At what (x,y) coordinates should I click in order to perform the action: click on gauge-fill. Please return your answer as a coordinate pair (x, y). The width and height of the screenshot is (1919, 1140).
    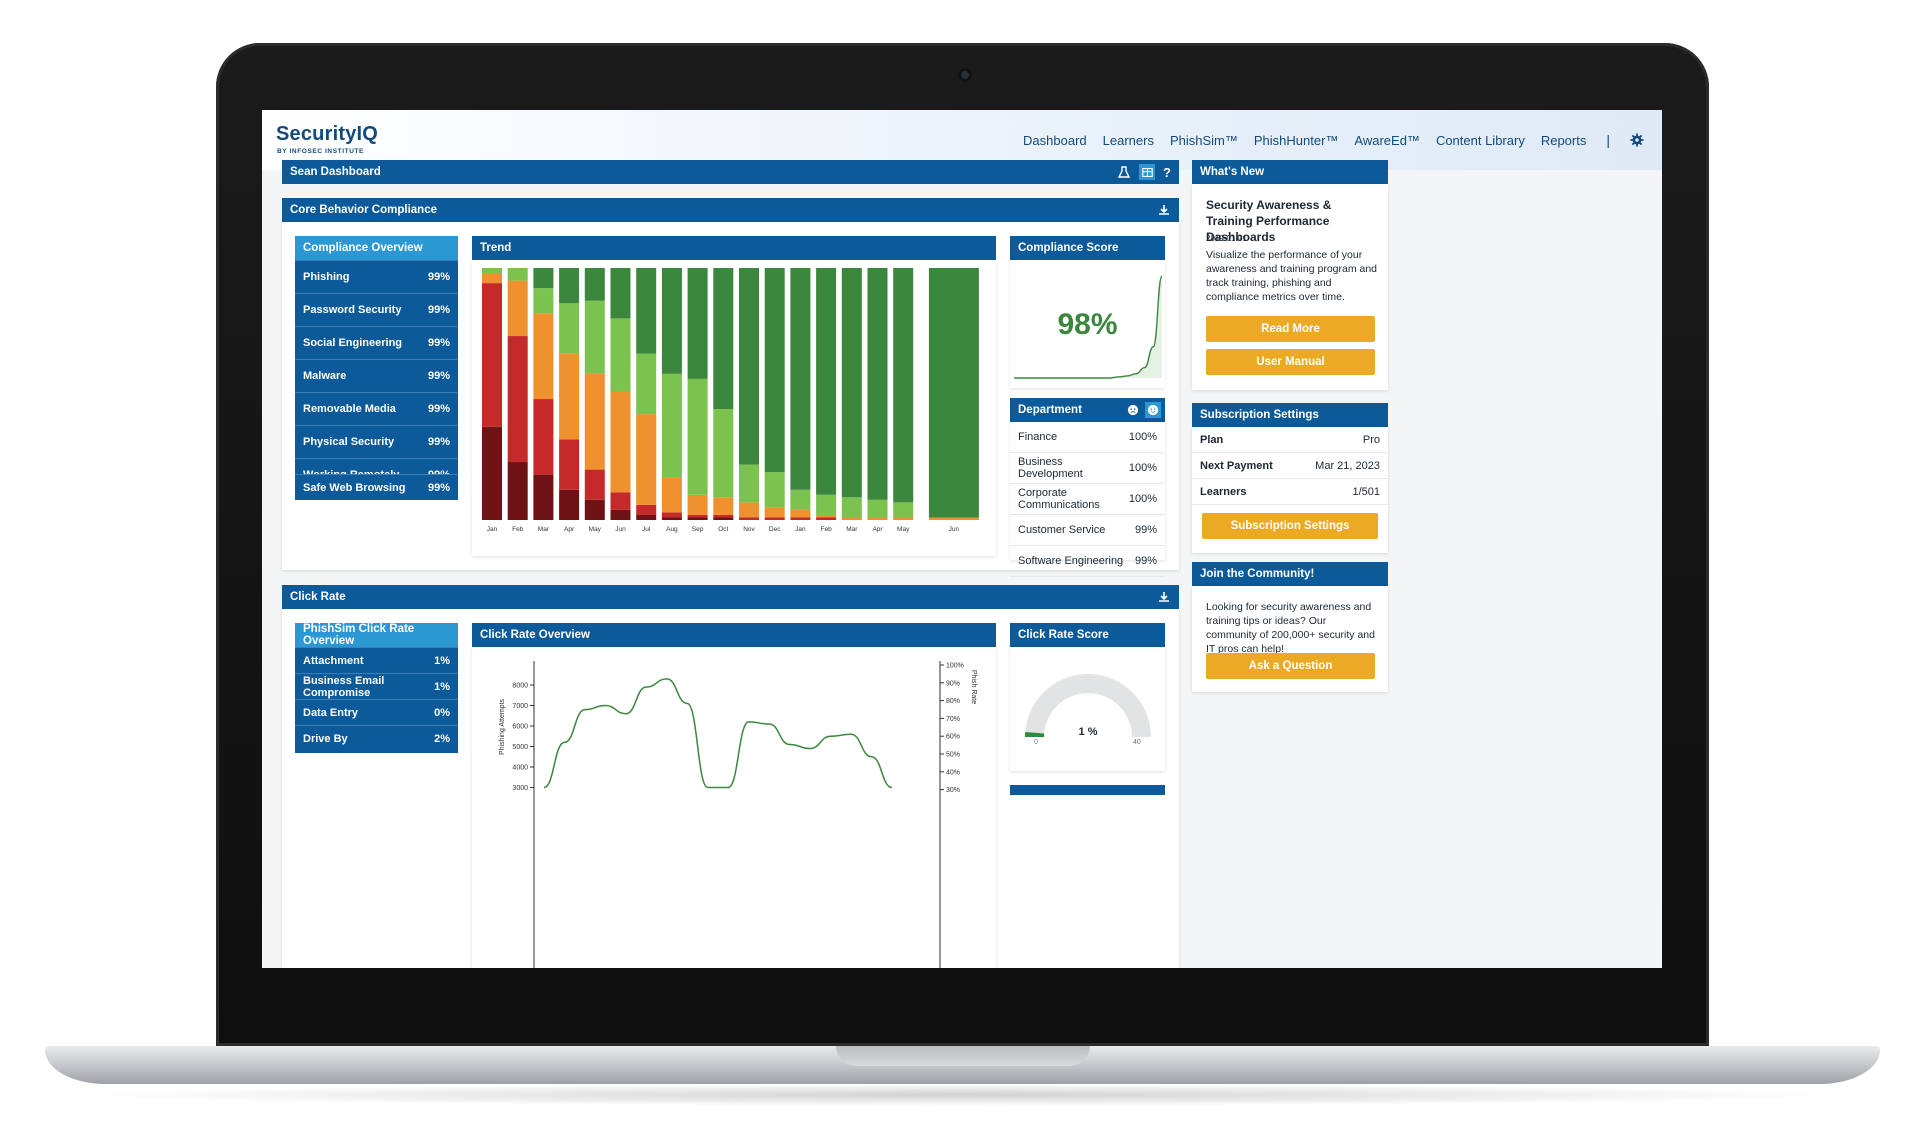
    Looking at the image, I should click on (1035, 734).